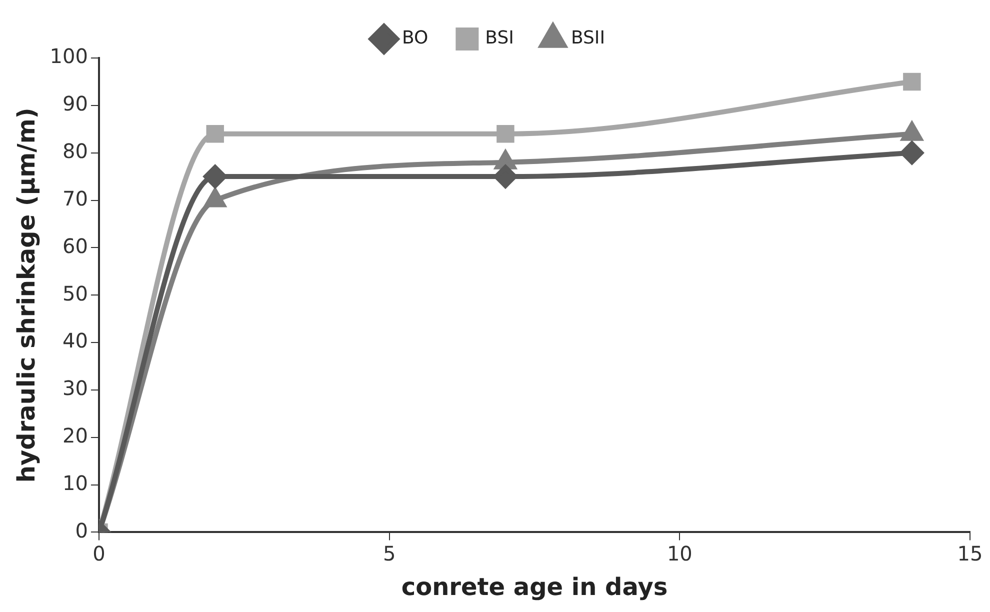 This screenshot has height=612, width=990. What do you see at coordinates (75, 293) in the screenshot?
I see `y-tick-label: 50` at bounding box center [75, 293].